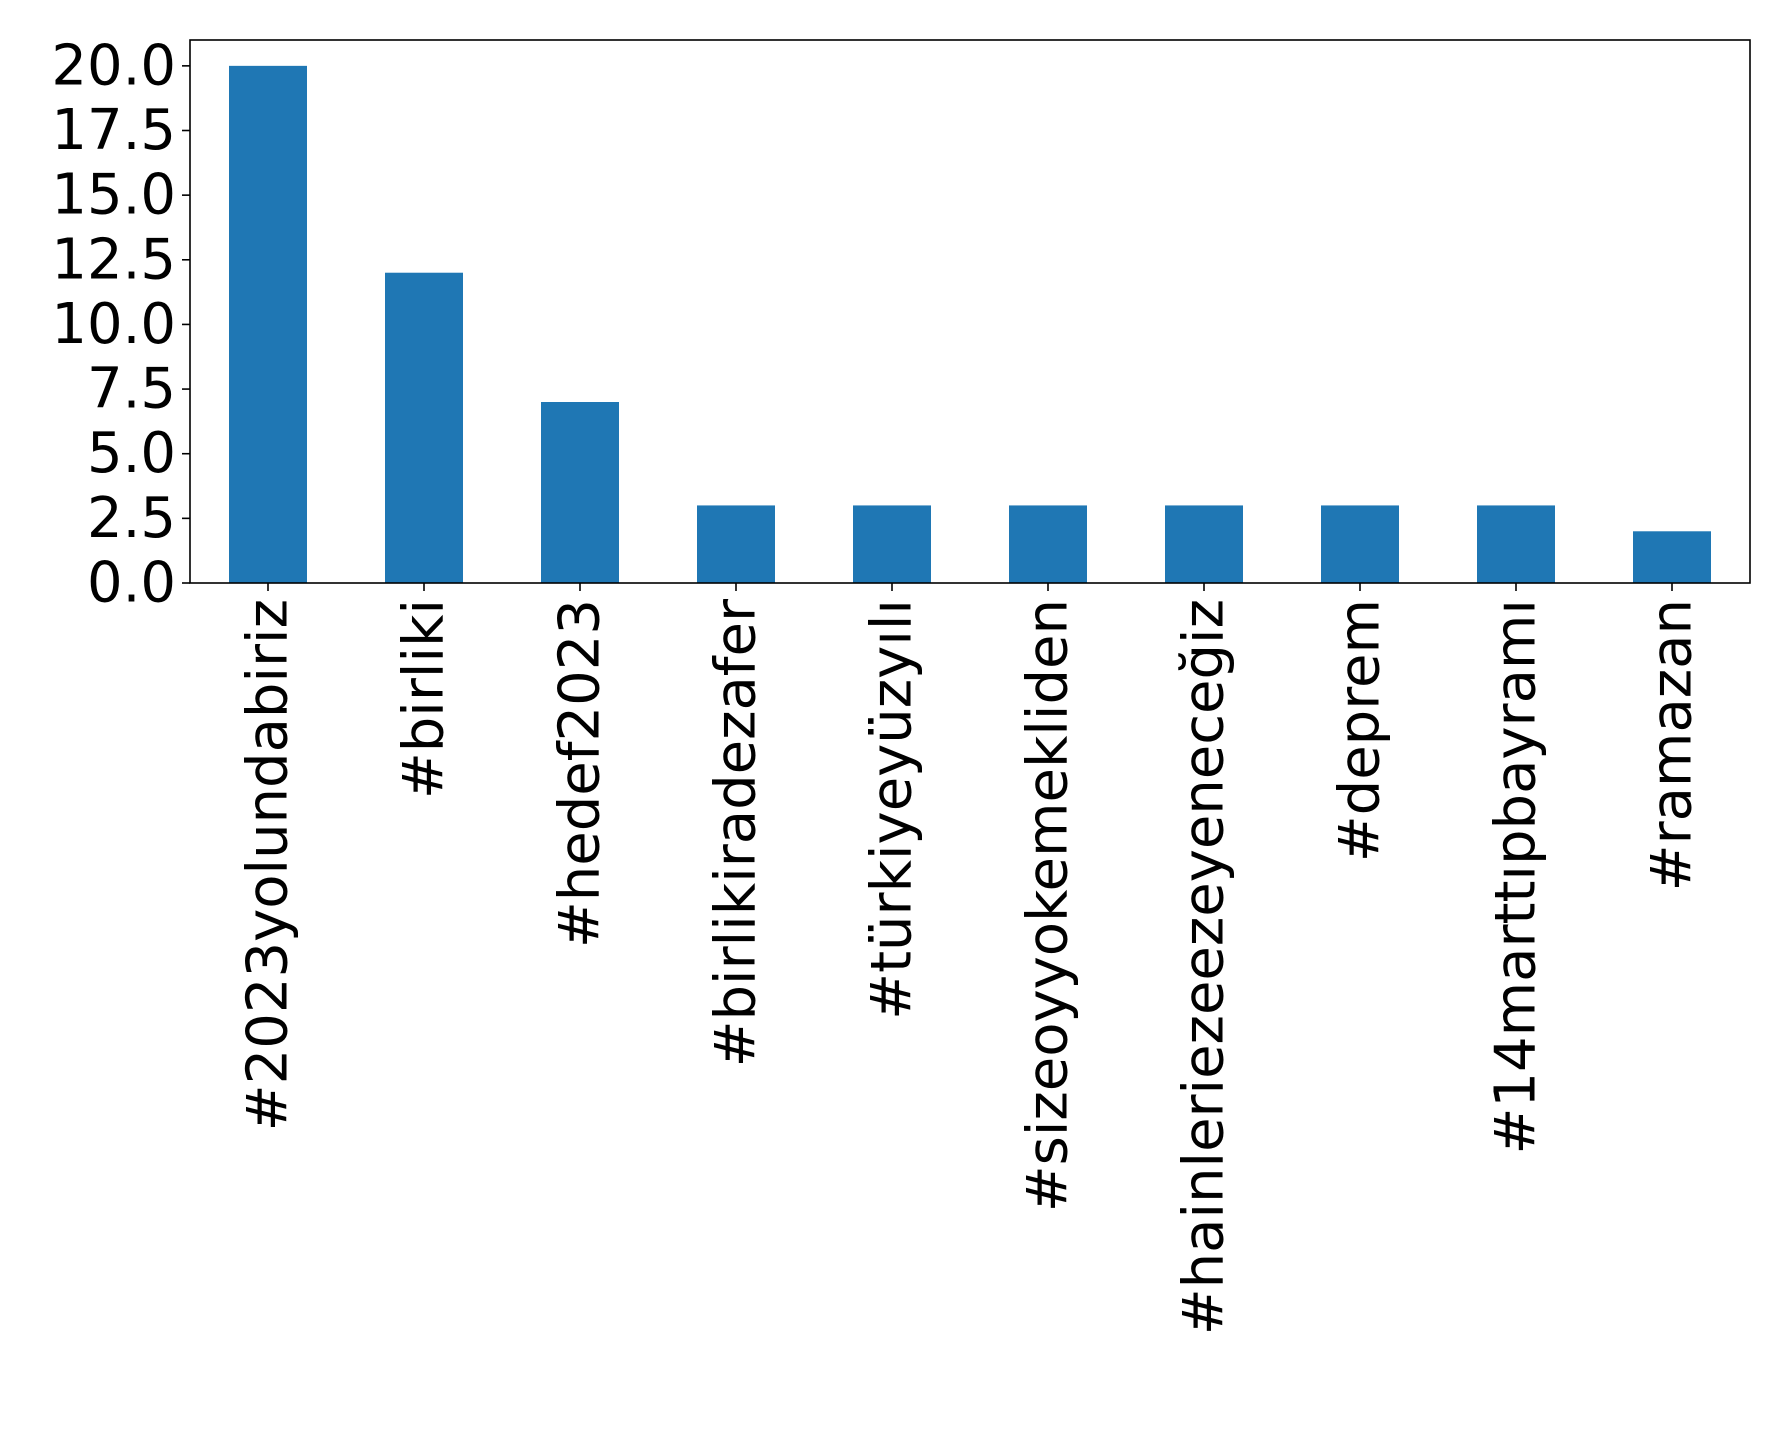  Describe the element at coordinates (424, 699) in the screenshot. I see `x-tick-label-1: #birliki` at that location.